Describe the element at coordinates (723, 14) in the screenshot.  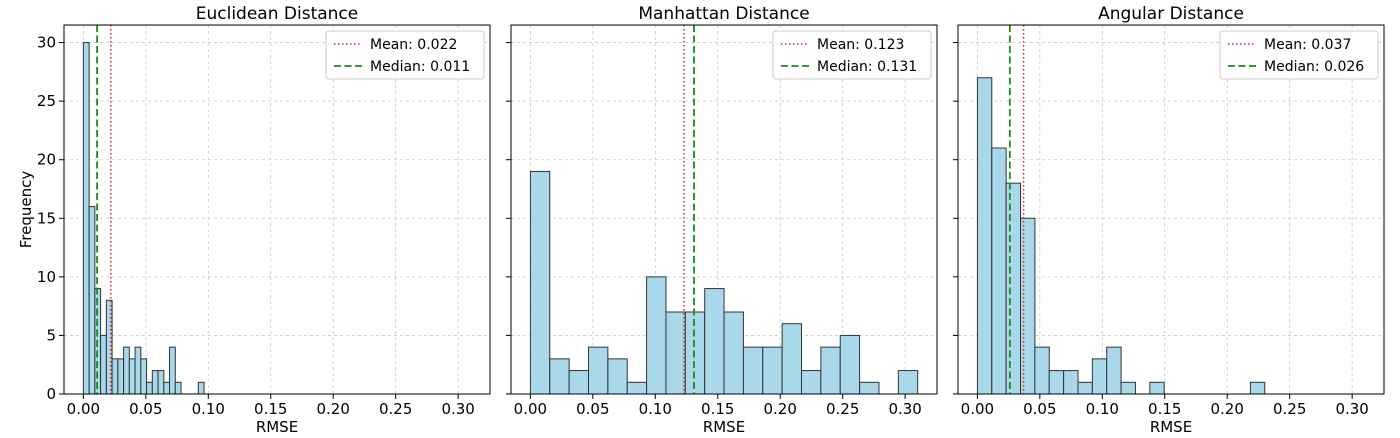
I see `panel-title: Manhattan Distance` at that location.